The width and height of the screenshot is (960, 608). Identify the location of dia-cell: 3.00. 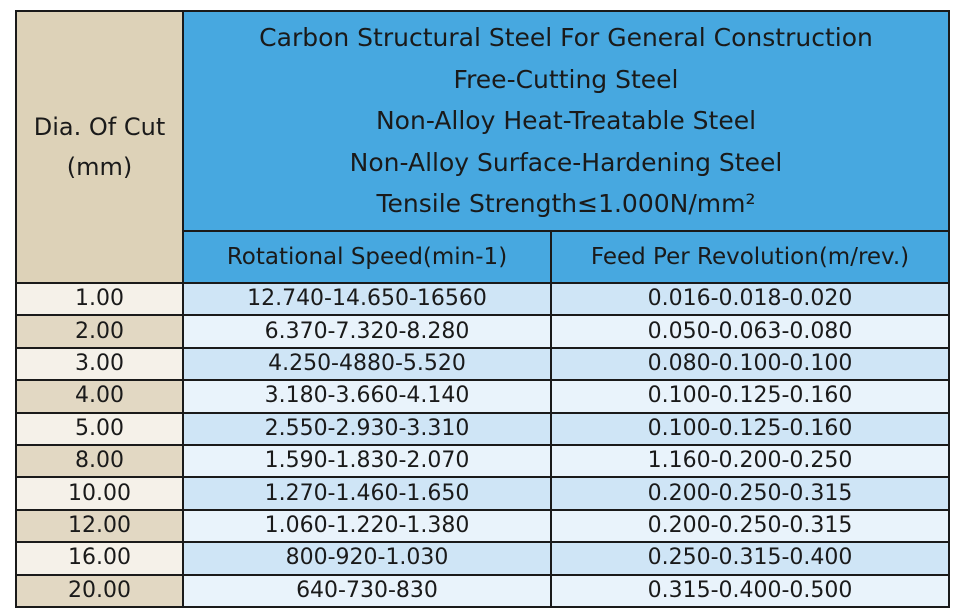
(99, 364).